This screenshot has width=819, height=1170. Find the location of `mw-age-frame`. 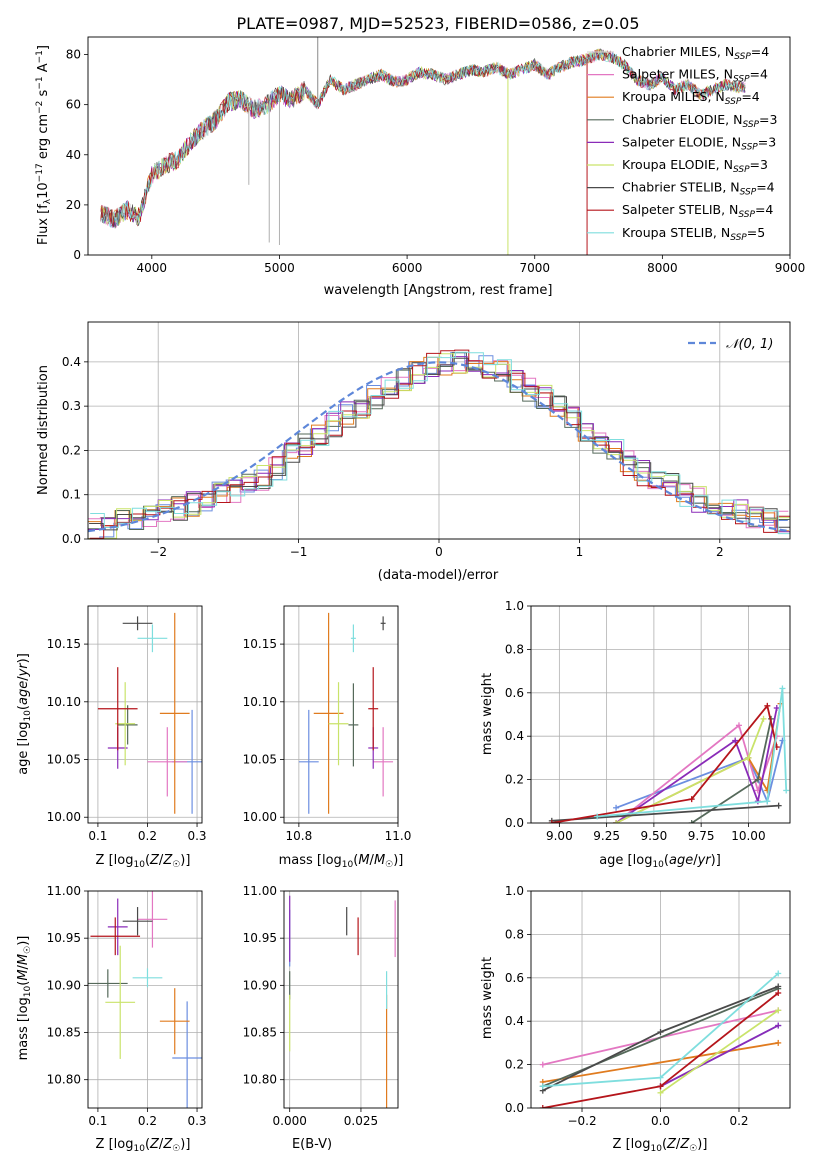

mw-age-frame is located at coordinates (660, 714).